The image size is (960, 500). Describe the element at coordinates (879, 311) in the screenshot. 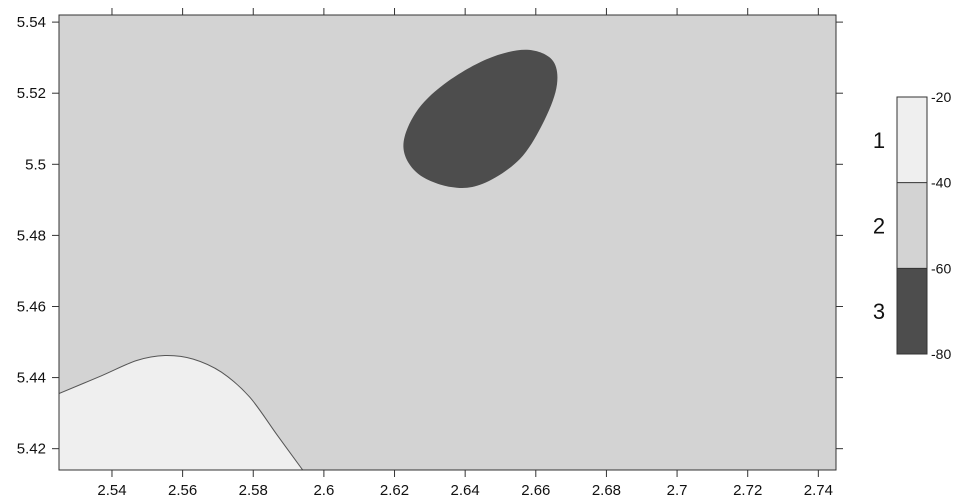

I see `legend-band-label: 3` at that location.